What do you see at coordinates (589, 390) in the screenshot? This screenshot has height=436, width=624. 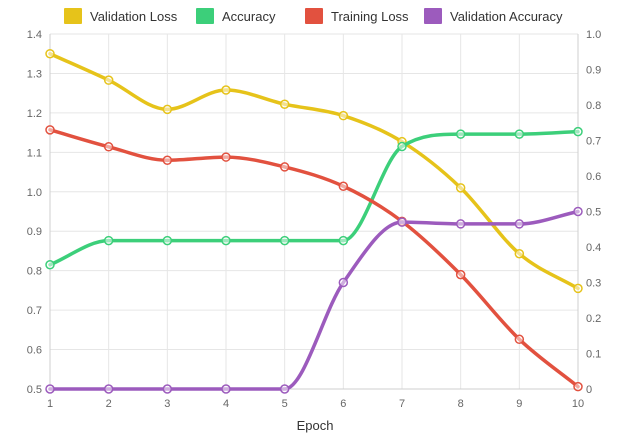 I see `y-right-tick-label: 0` at bounding box center [589, 390].